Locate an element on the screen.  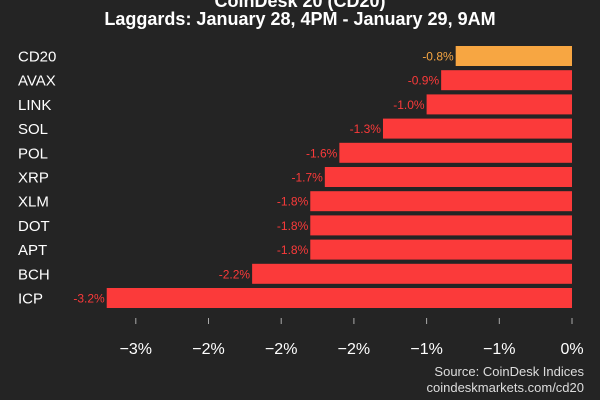
category-label: POL is located at coordinates (33, 153).